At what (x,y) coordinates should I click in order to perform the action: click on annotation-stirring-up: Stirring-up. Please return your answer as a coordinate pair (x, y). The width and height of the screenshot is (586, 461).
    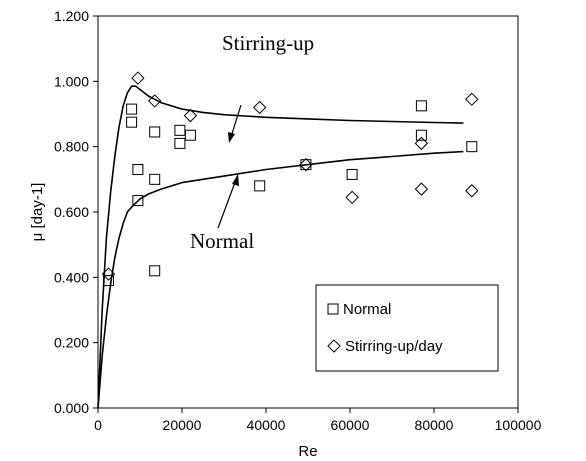
    Looking at the image, I should click on (268, 43).